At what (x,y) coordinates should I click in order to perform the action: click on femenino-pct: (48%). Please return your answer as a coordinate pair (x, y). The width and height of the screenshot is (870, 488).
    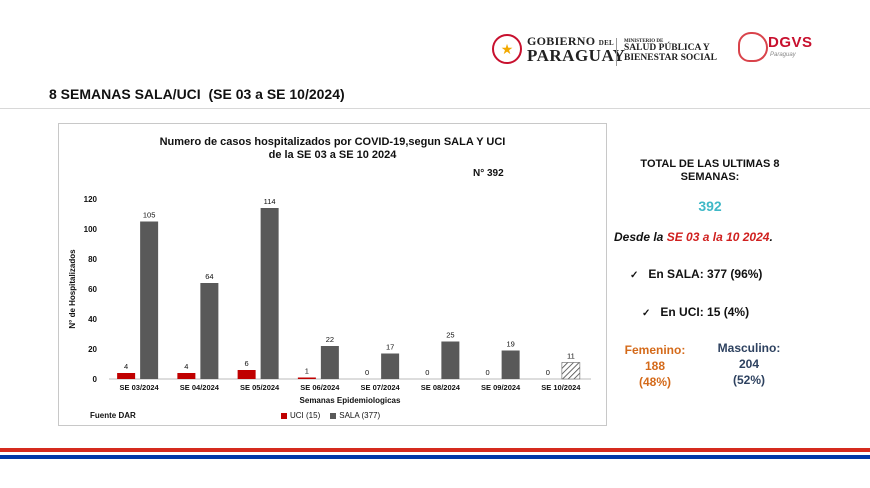
    Looking at the image, I should click on (654, 382).